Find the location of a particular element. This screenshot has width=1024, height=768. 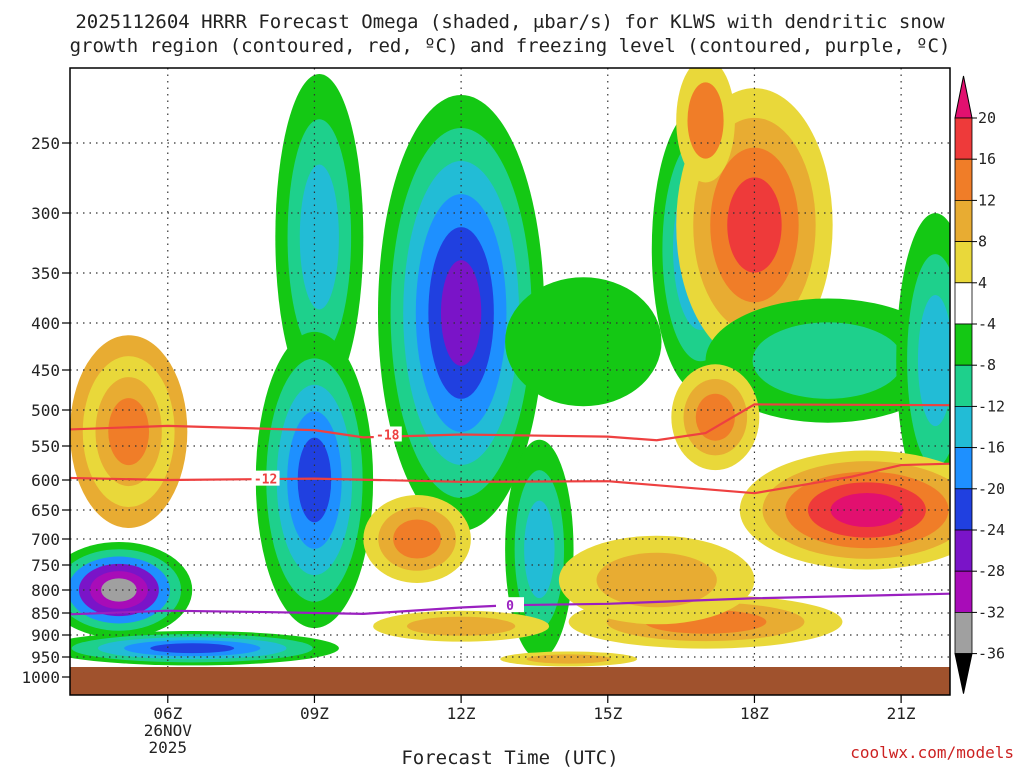

dgz-contour-minus18 is located at coordinates (510, 422).